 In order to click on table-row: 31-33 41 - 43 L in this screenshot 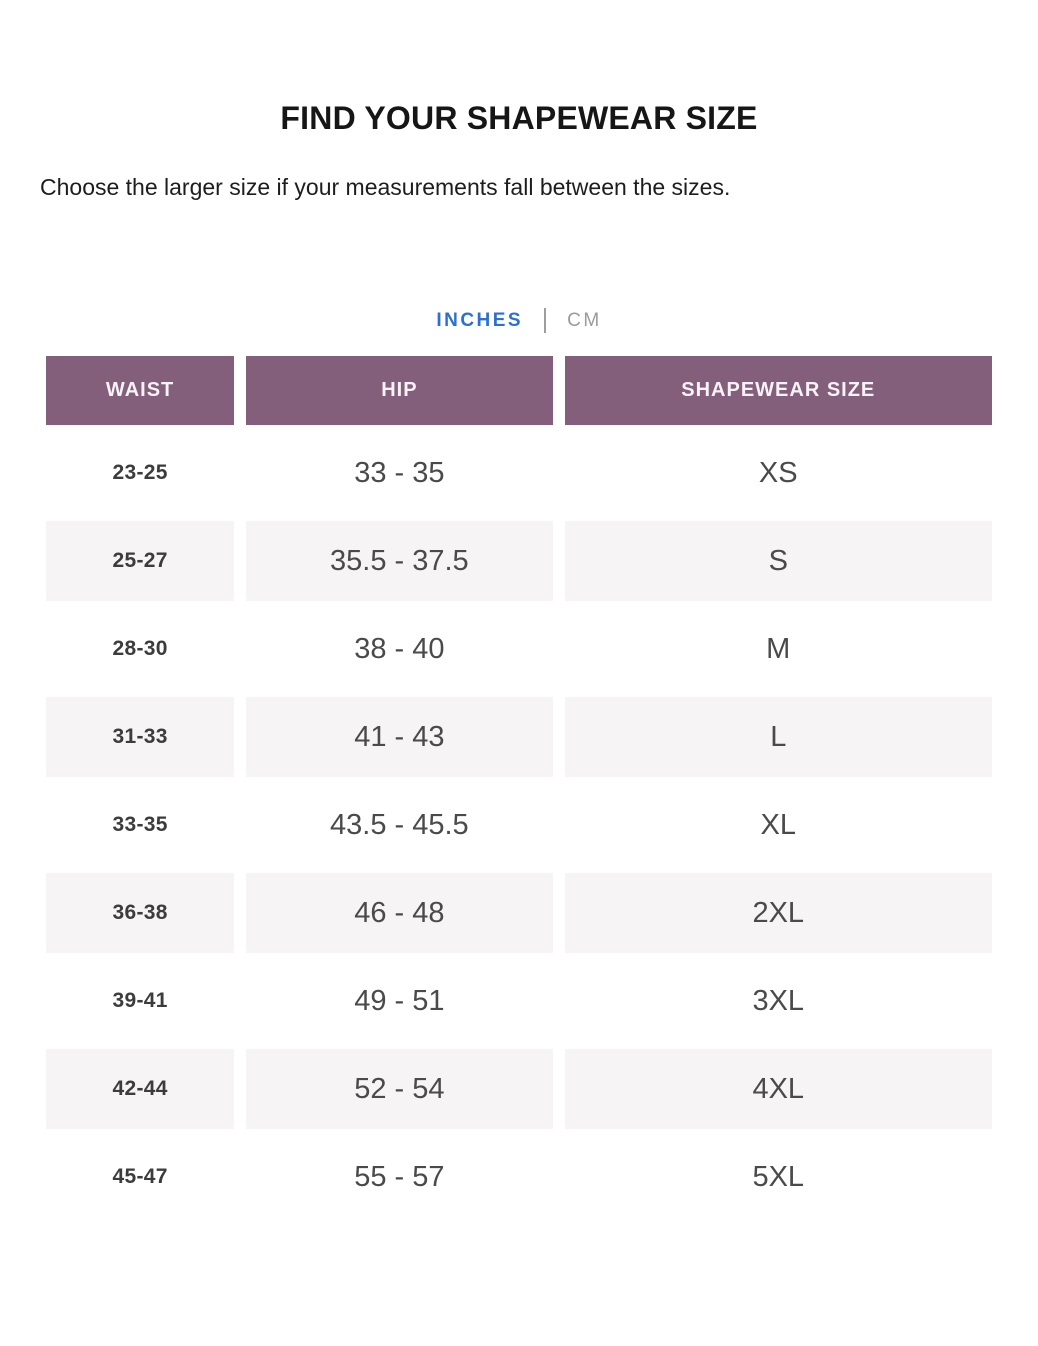, I will do `click(519, 737)`.